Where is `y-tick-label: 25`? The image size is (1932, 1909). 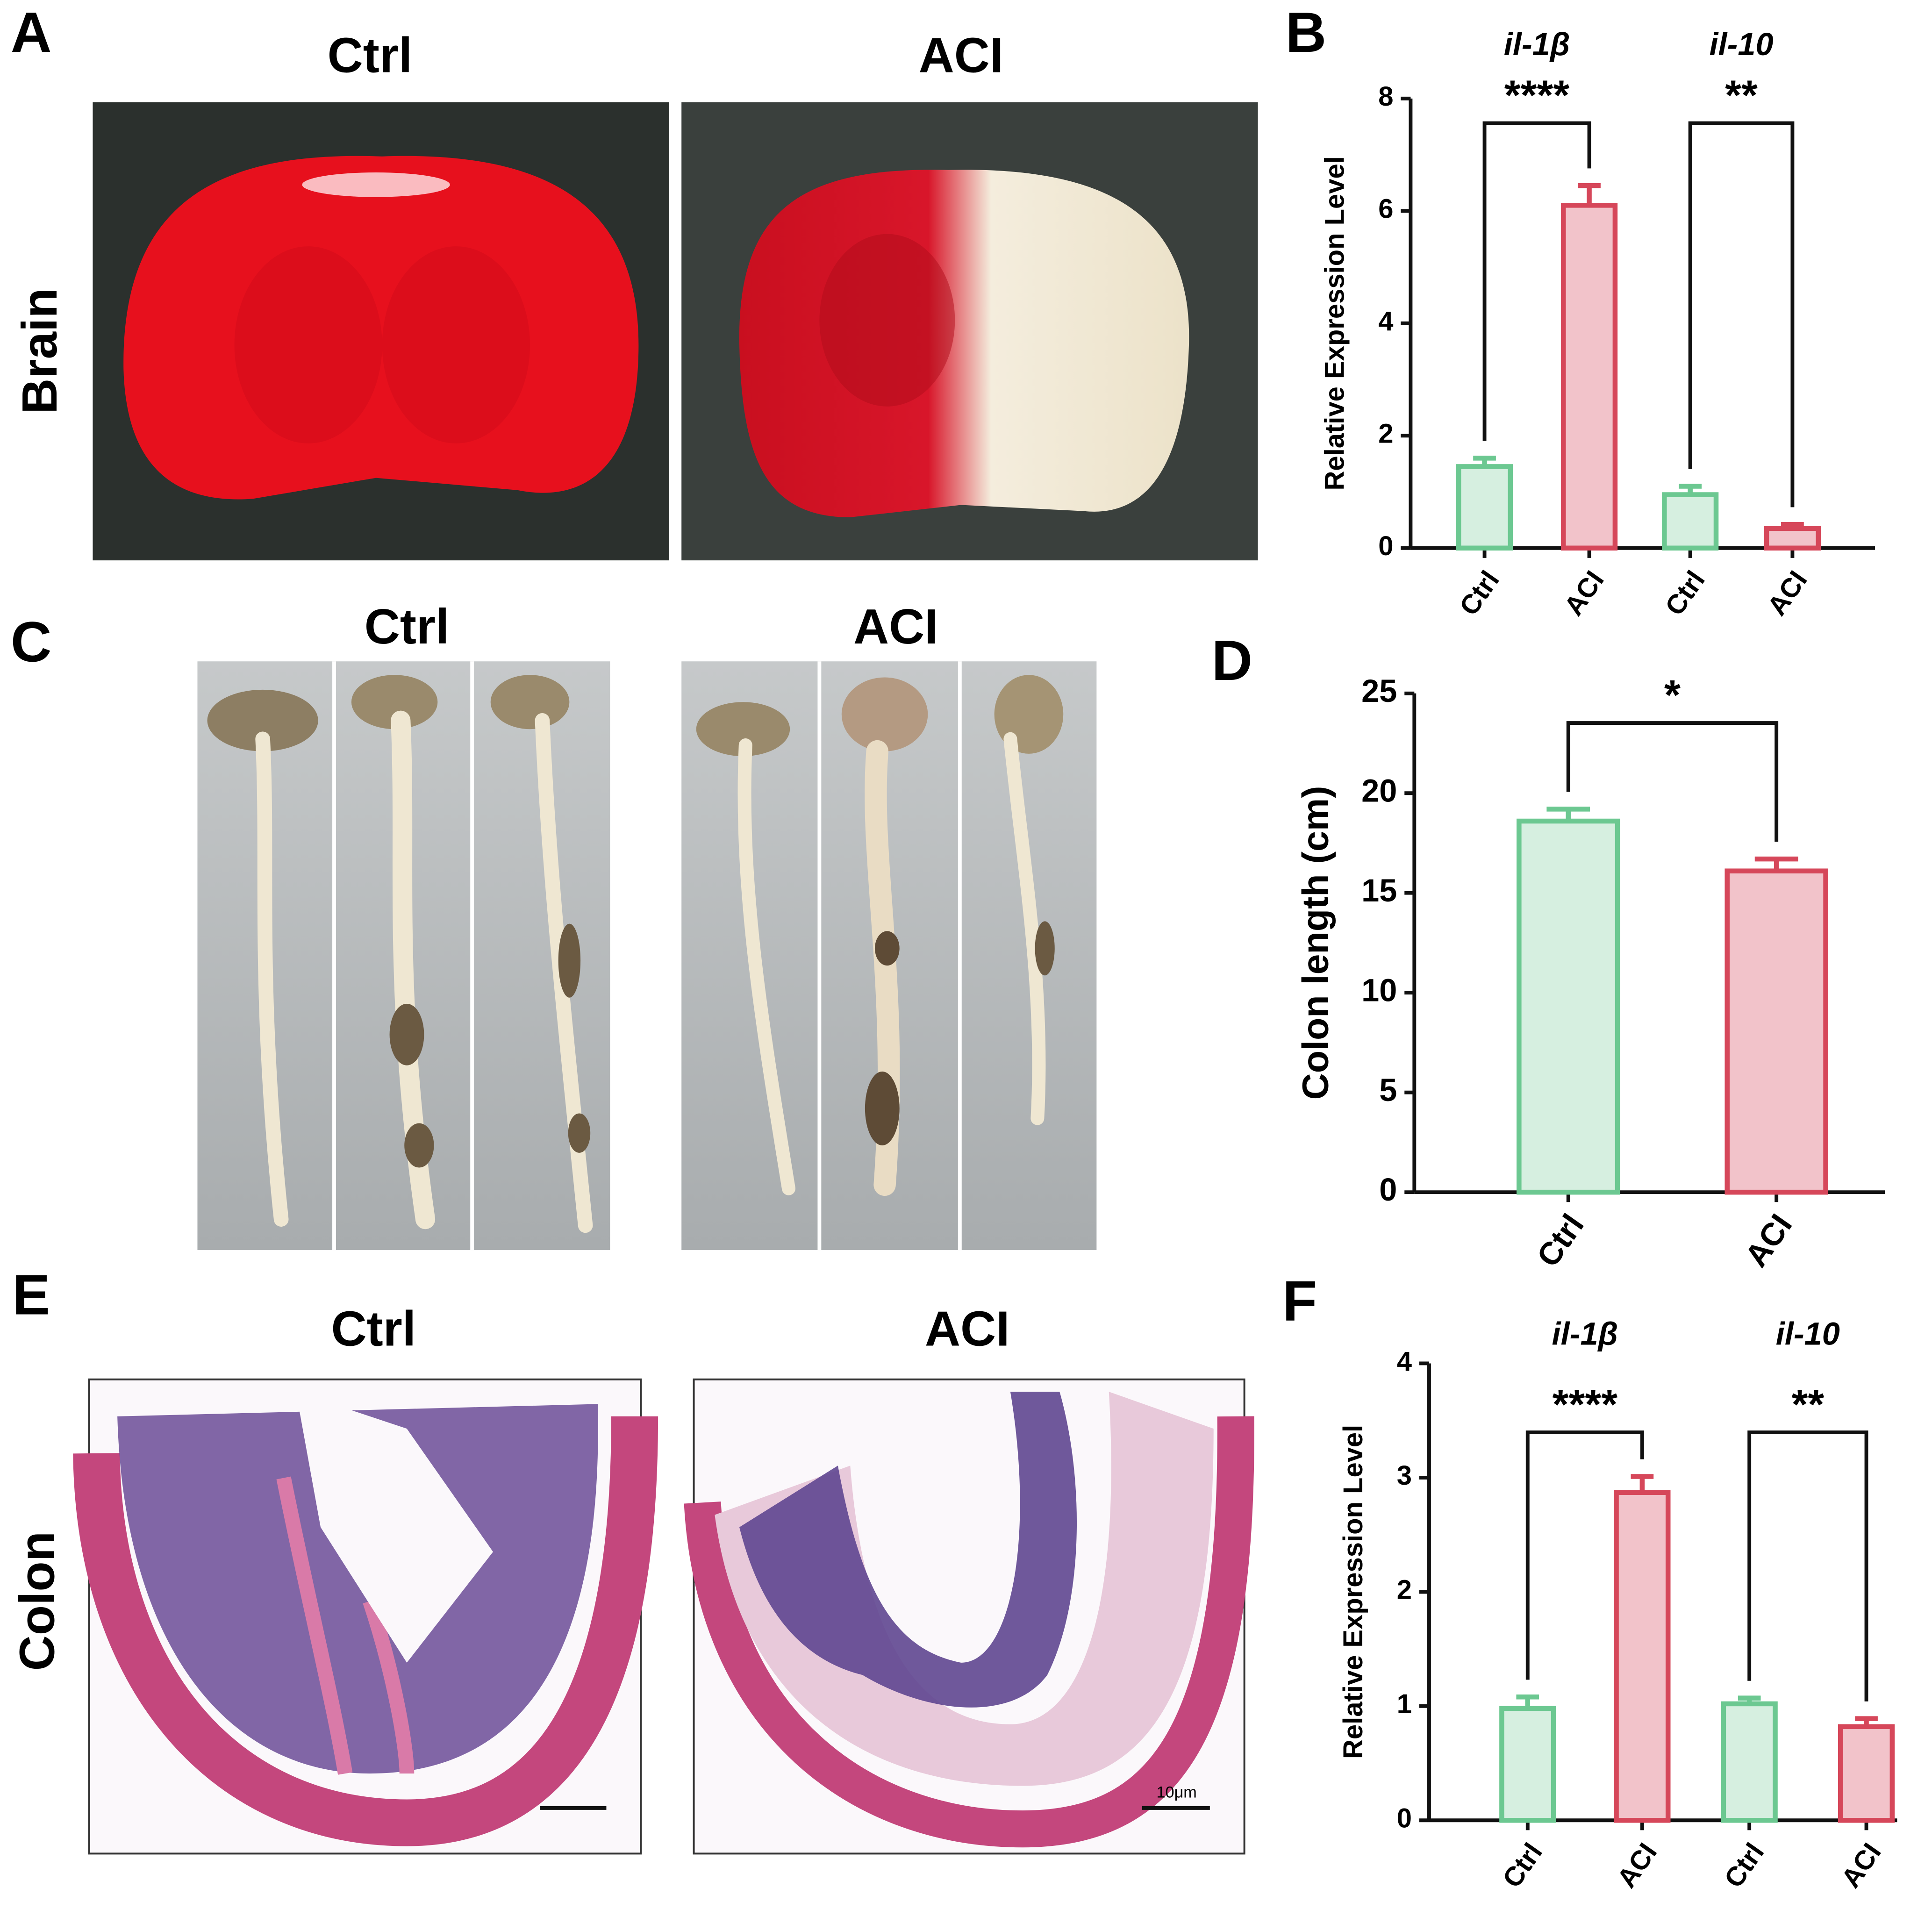
y-tick-label: 25 is located at coordinates (1379, 691).